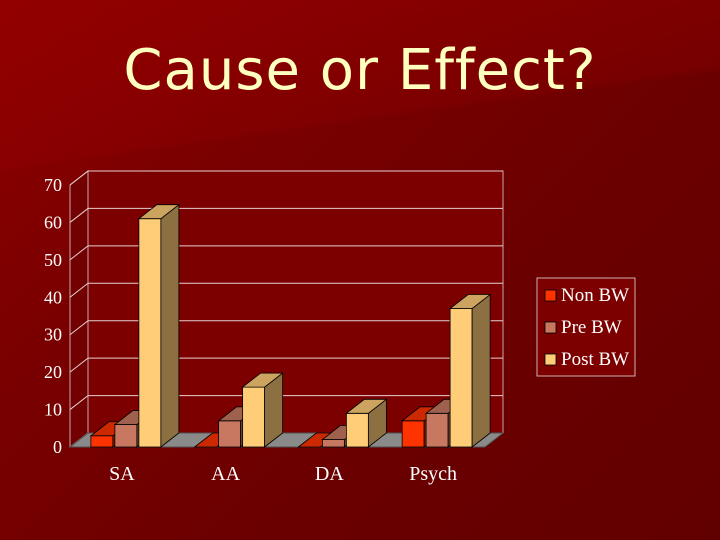 This screenshot has width=720, height=540. Describe the element at coordinates (225, 474) in the screenshot. I see `x-category-label: AA` at that location.